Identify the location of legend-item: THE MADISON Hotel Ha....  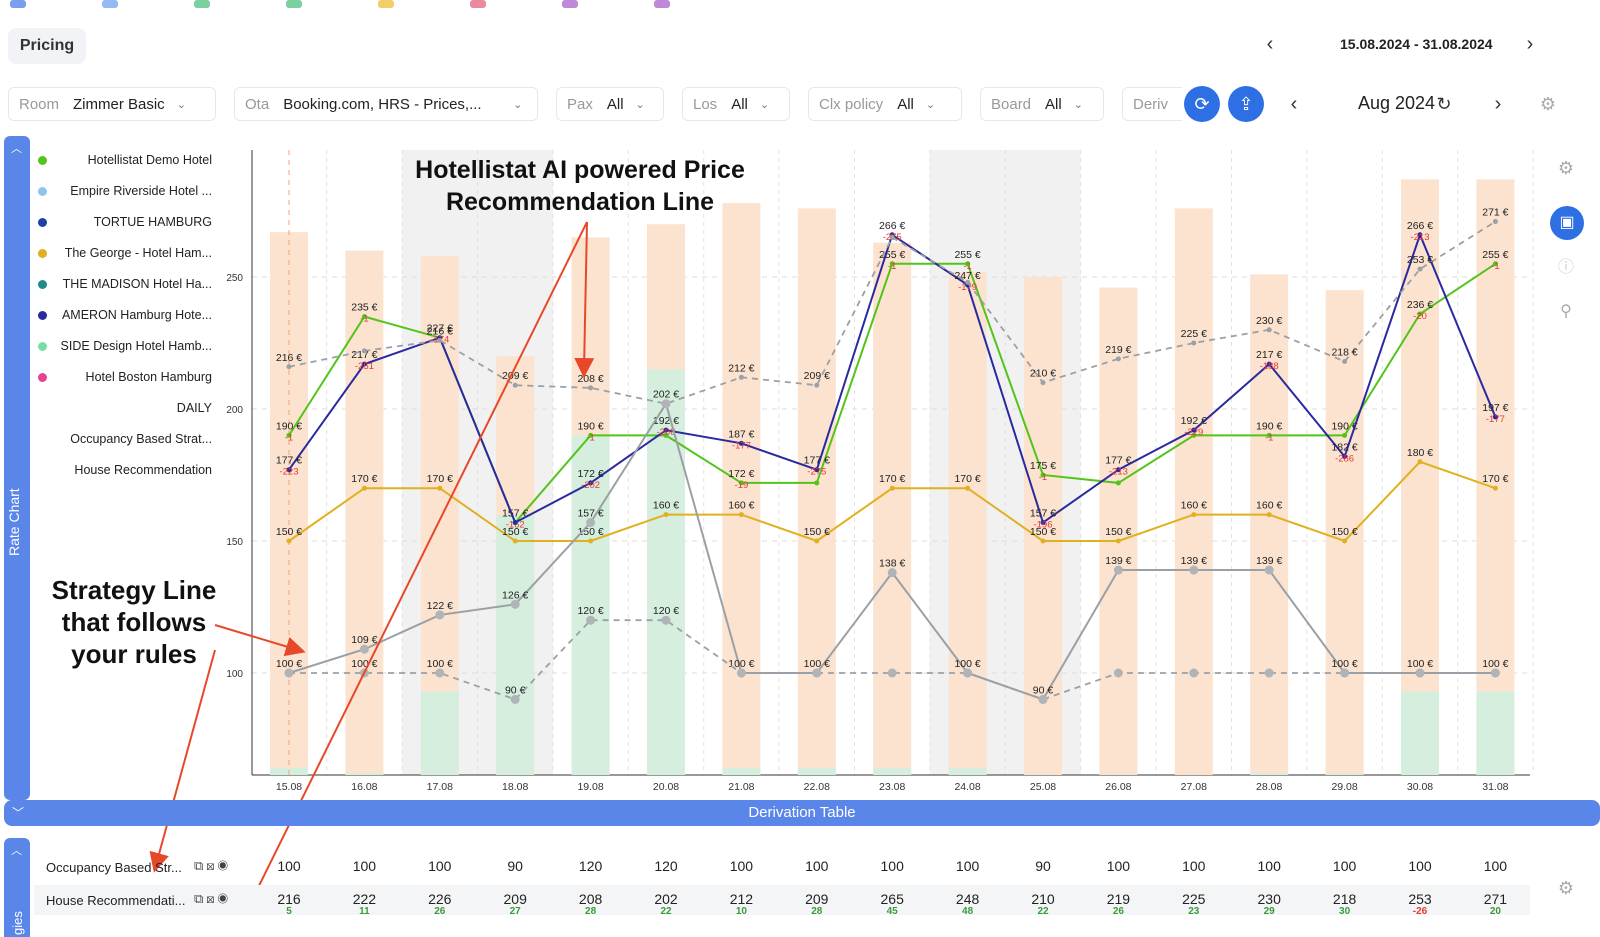
(124, 291).